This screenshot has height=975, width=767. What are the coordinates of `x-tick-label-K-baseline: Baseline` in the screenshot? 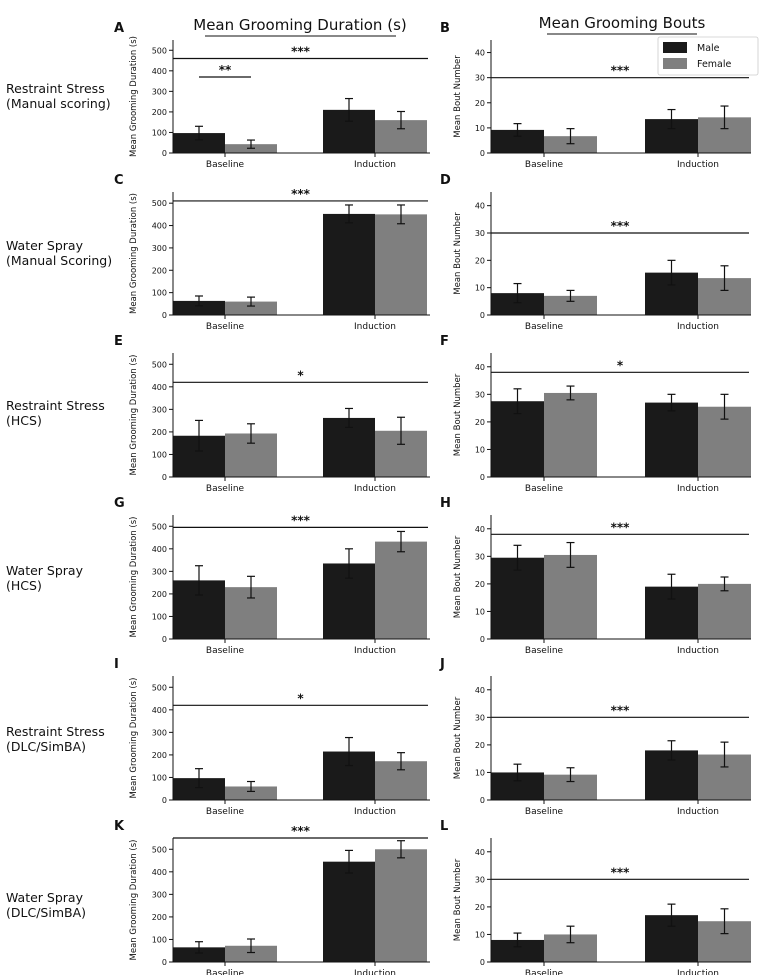 It's located at (225, 972).